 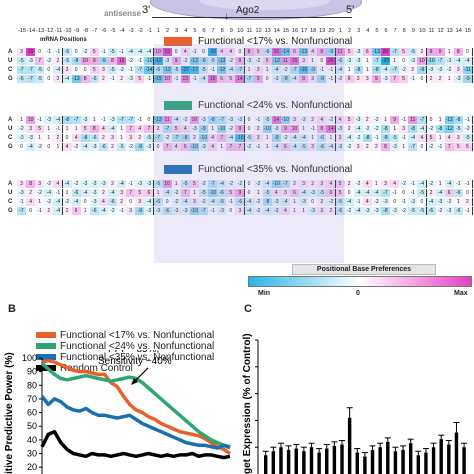 What do you see at coordinates (133, 352) in the screenshot?
I see `annotation-ppp: PPP ~85%,` at bounding box center [133, 352].